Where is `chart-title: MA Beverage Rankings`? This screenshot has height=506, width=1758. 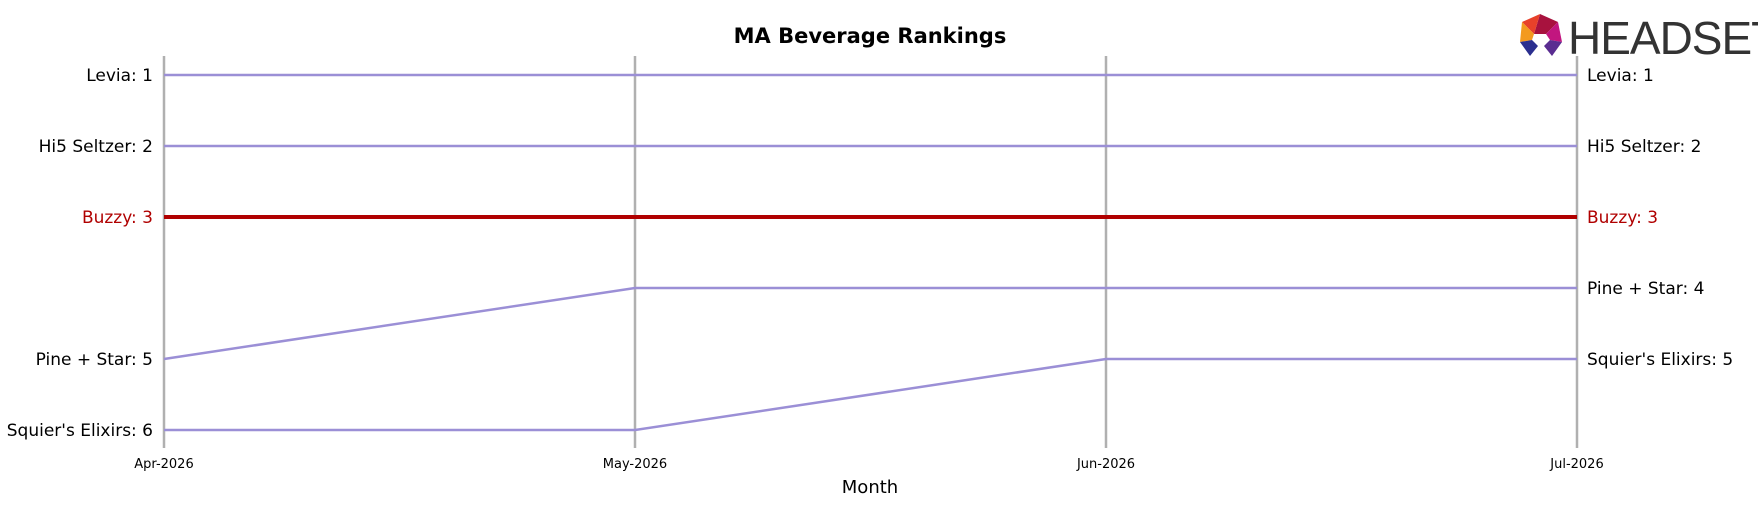 chart-title: MA Beverage Rankings is located at coordinates (870, 36).